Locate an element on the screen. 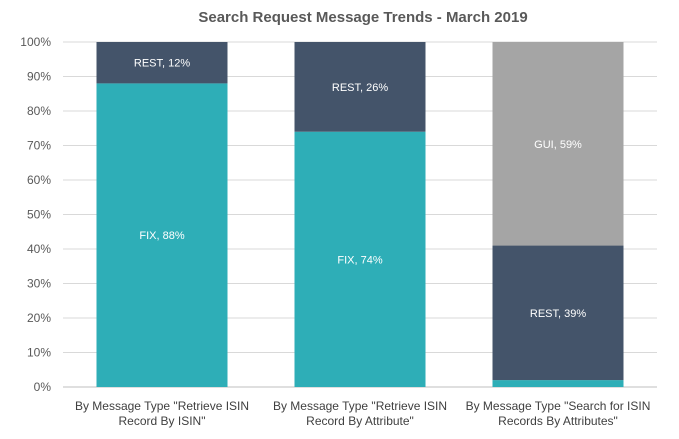  y-tick-label: 90% is located at coordinates (39, 77).